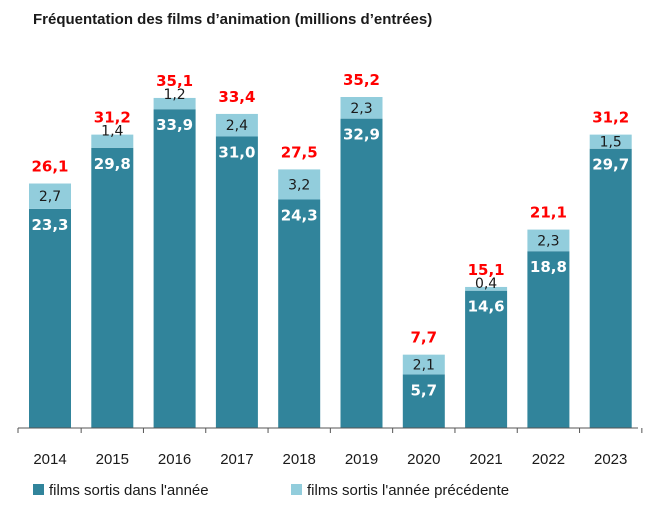 The width and height of the screenshot is (645, 515). What do you see at coordinates (361, 80) in the screenshot?
I see `data-label-total: 35,2` at bounding box center [361, 80].